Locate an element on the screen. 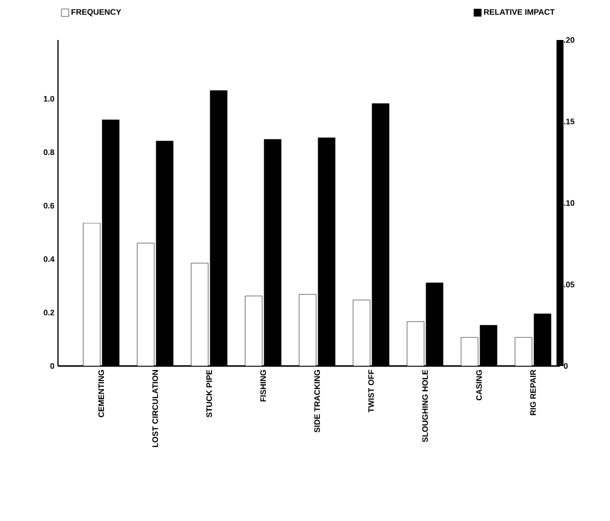 Image resolution: width=610 pixels, height=521 pixels. x-tick-label: SLOUGHING HOLE is located at coordinates (425, 406).